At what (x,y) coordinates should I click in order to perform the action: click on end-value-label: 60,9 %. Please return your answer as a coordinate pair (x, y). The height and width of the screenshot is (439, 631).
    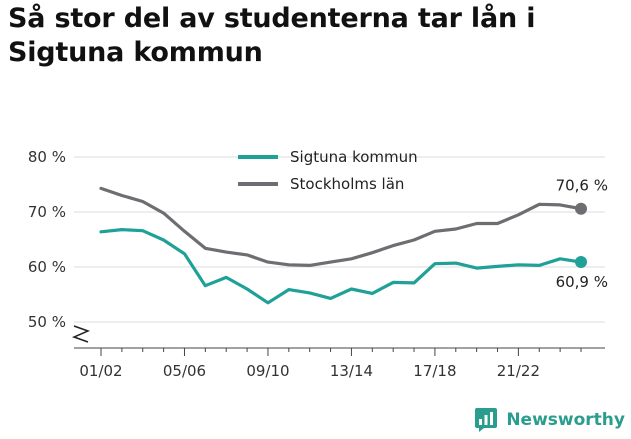
    Looking at the image, I should click on (582, 282).